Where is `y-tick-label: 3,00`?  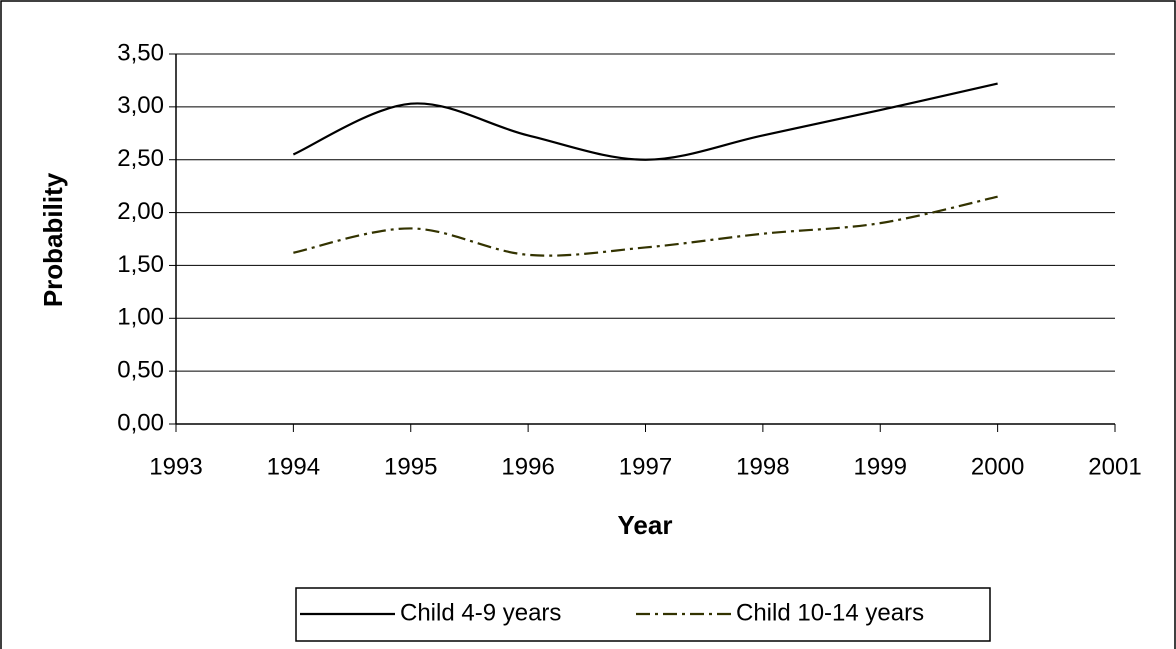 y-tick-label: 3,00 is located at coordinates (140, 105).